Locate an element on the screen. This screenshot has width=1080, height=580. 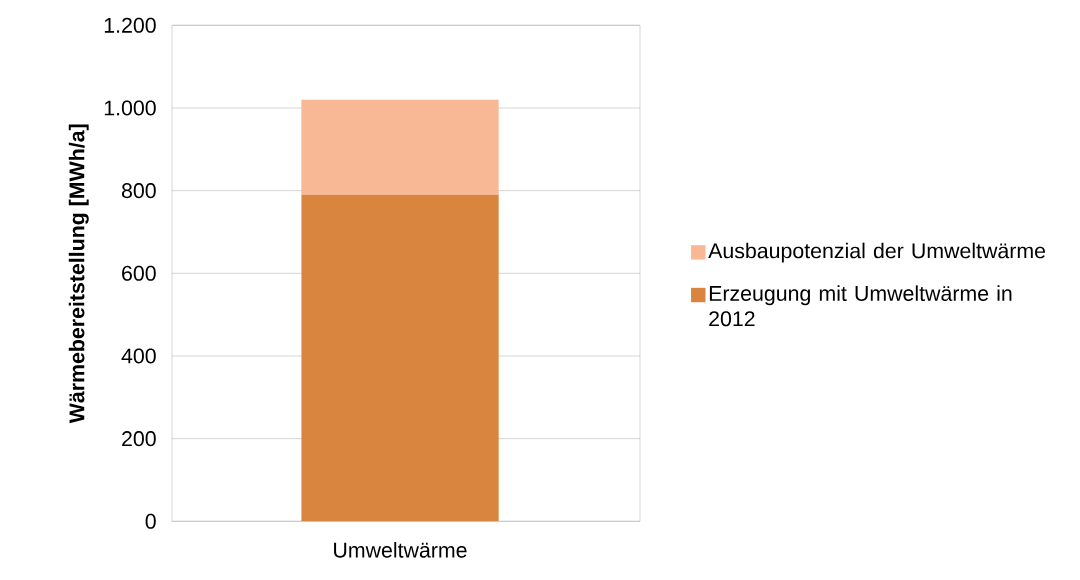
y-tick-label: 200 is located at coordinates (139, 439).